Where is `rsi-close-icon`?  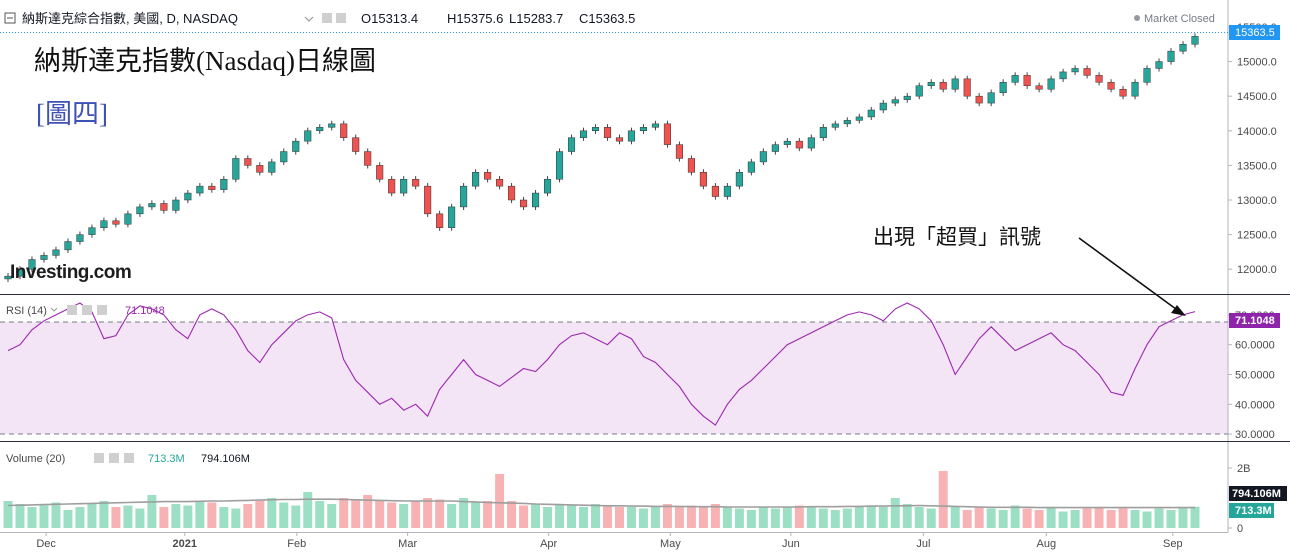 rsi-close-icon is located at coordinates (102, 310).